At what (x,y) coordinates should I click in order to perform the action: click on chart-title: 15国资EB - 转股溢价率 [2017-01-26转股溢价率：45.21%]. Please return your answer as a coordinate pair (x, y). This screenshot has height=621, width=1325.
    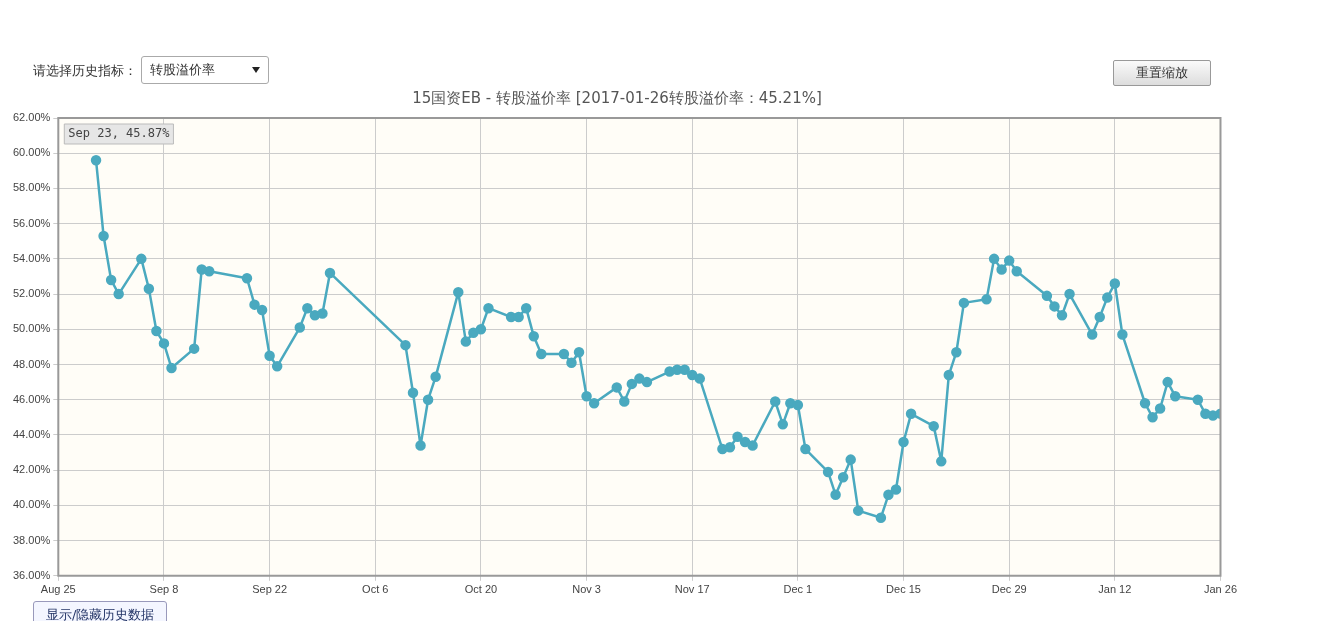
    Looking at the image, I should click on (617, 97).